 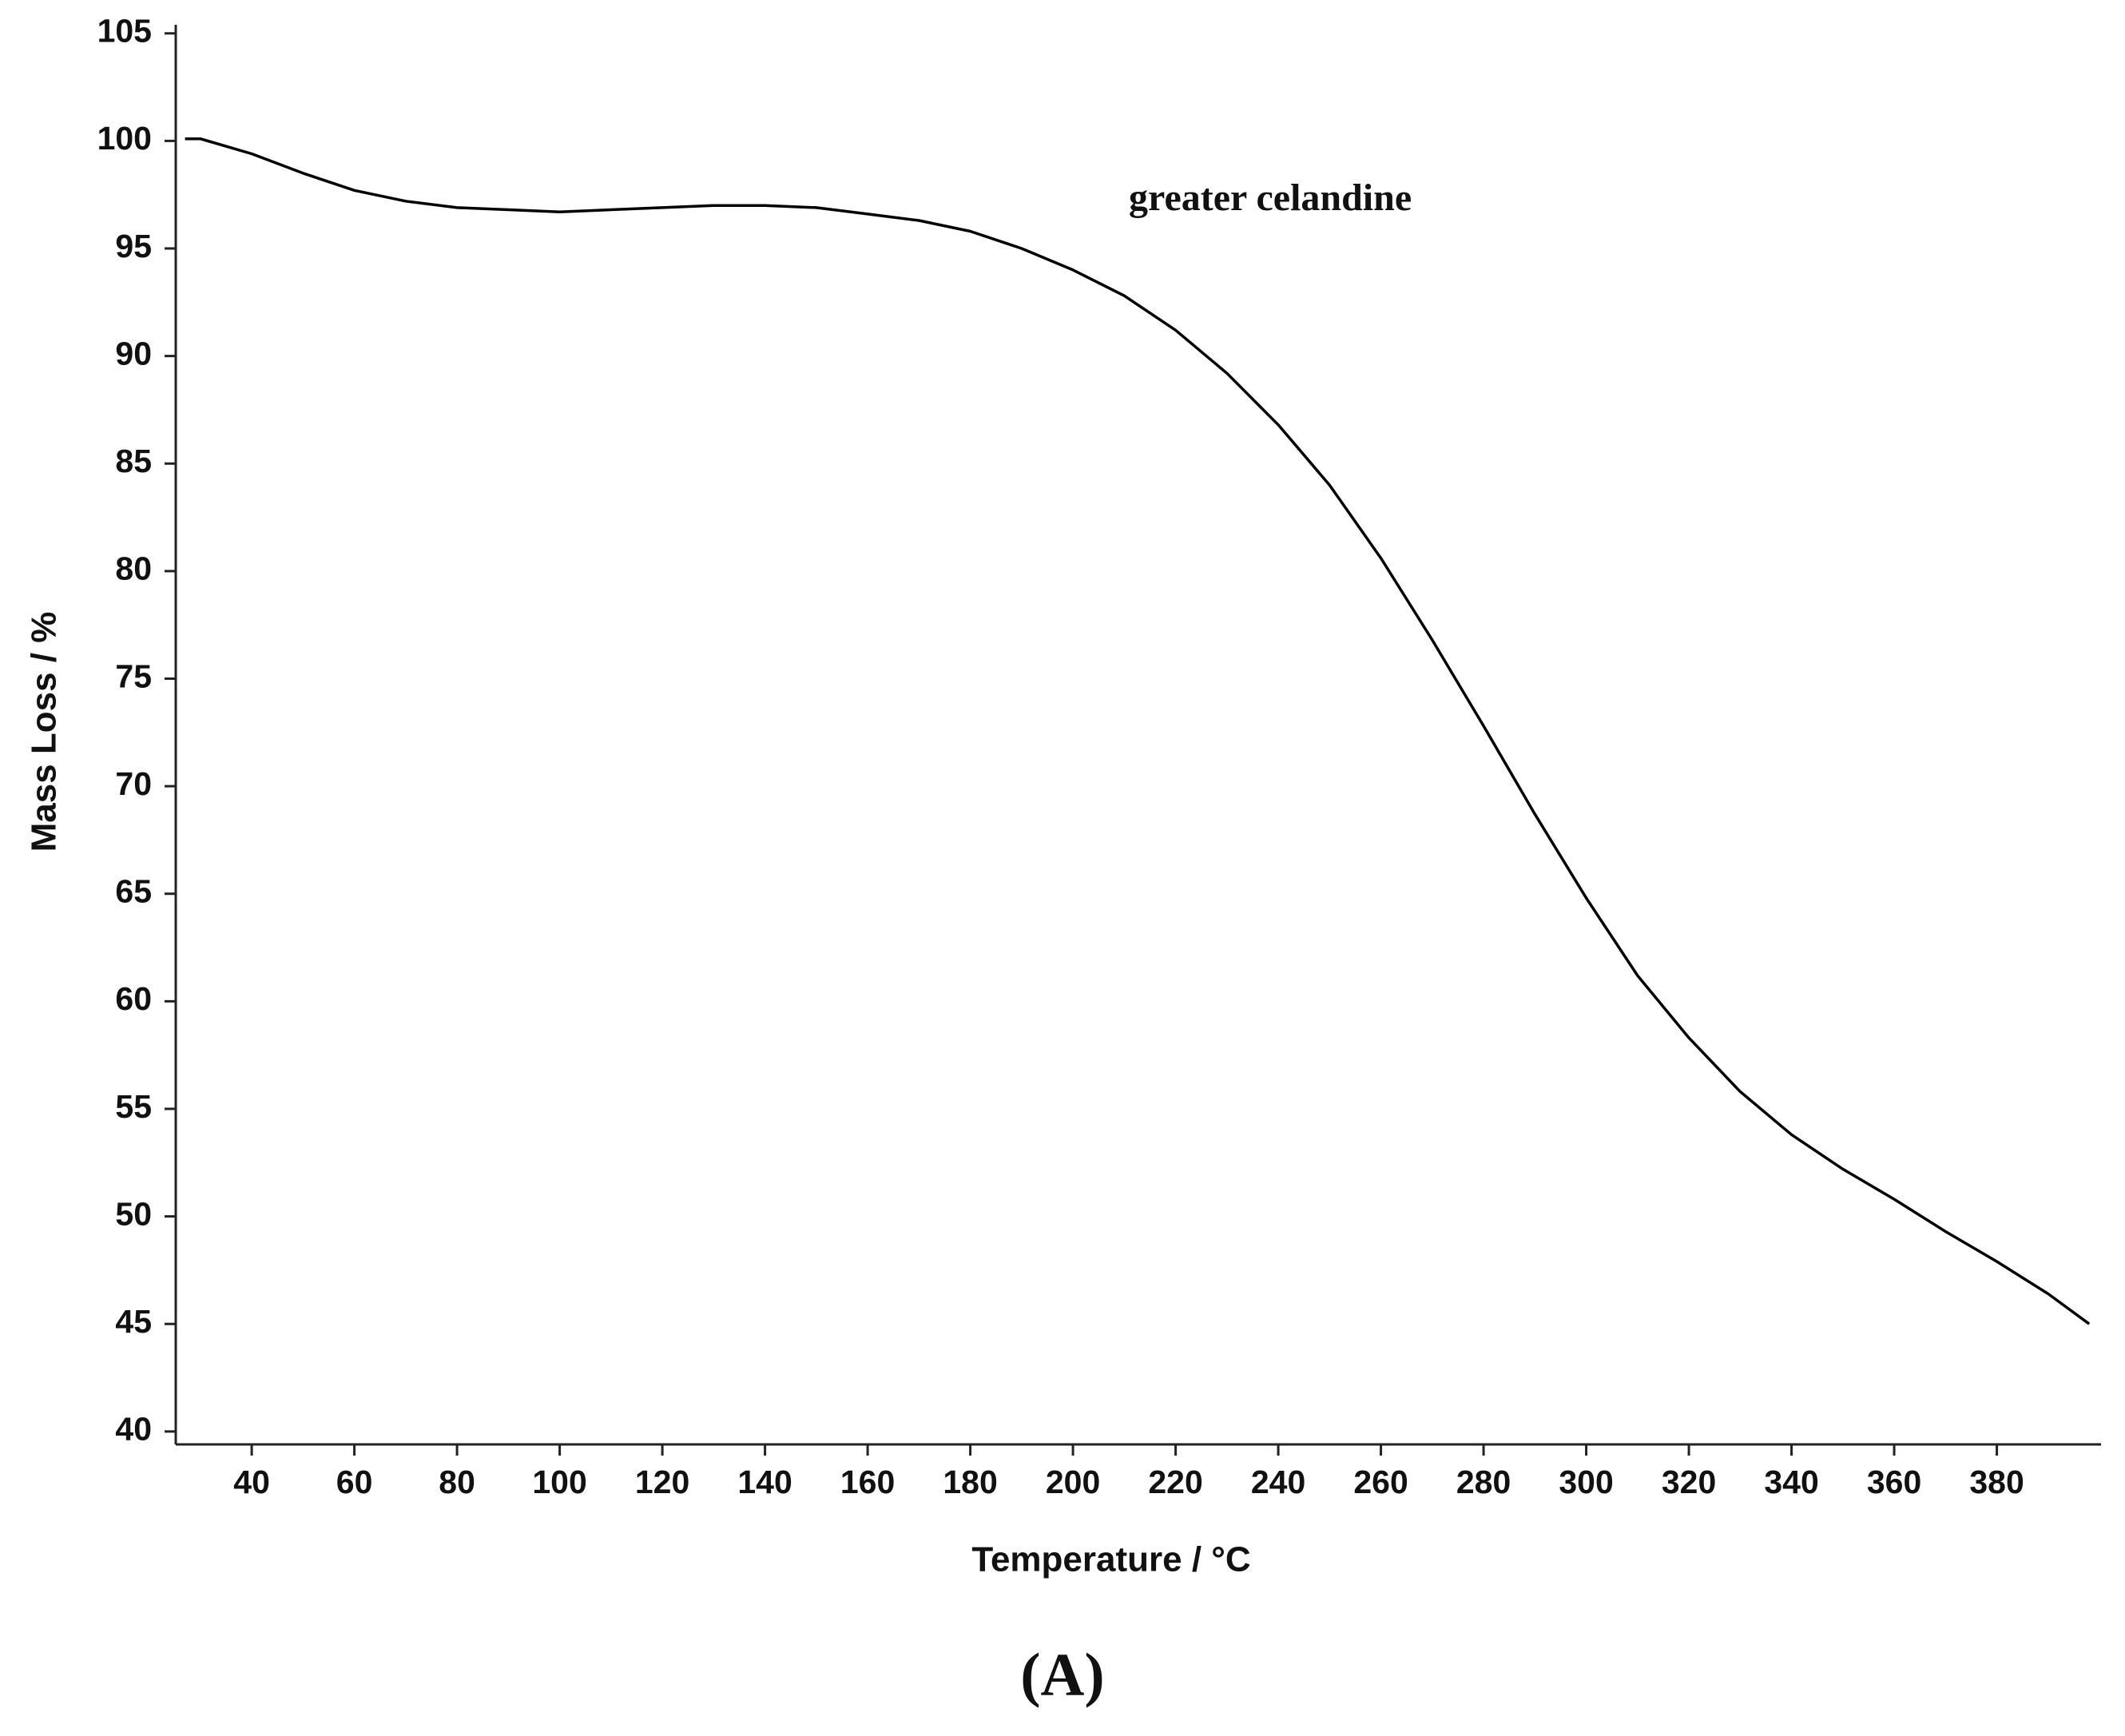 I want to click on x-tick-label: 240, so click(x=1278, y=1482).